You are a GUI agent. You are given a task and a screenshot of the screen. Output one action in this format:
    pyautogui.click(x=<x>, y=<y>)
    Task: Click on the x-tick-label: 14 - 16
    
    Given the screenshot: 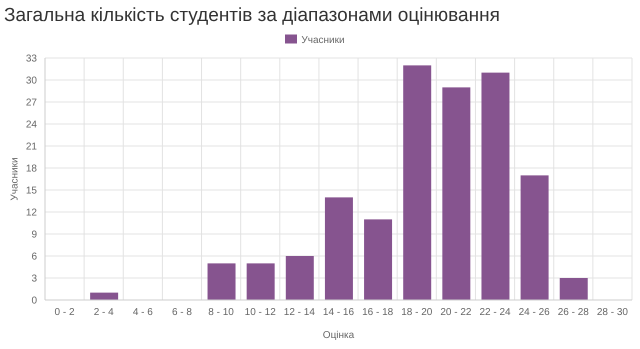 What is the action you would take?
    pyautogui.click(x=338, y=312)
    